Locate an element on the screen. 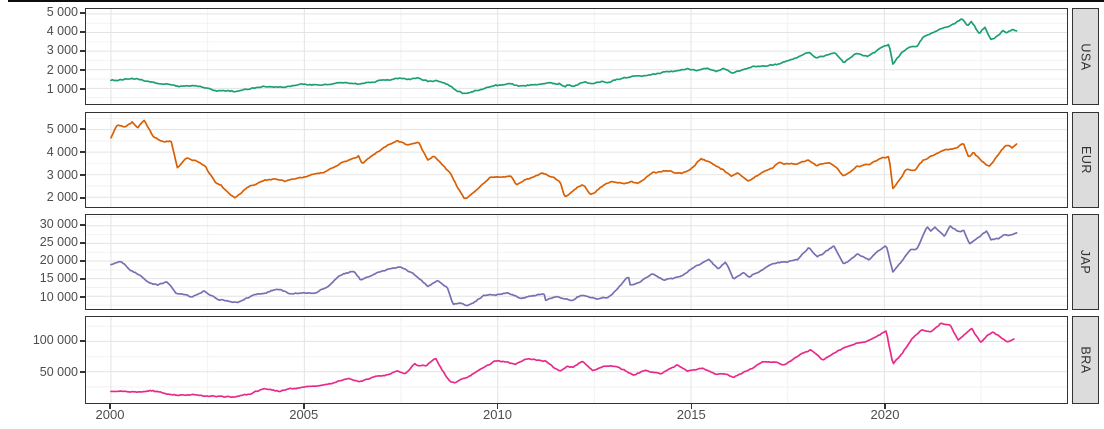  facet-strip-usa: USA is located at coordinates (1085, 56).